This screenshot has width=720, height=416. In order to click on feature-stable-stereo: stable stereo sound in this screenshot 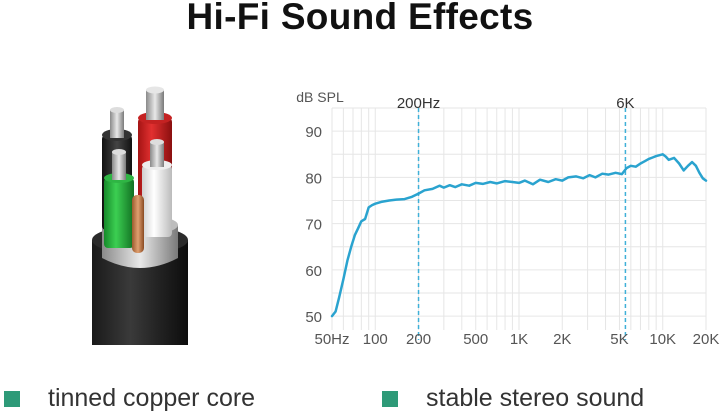, I will do `click(513, 398)`.